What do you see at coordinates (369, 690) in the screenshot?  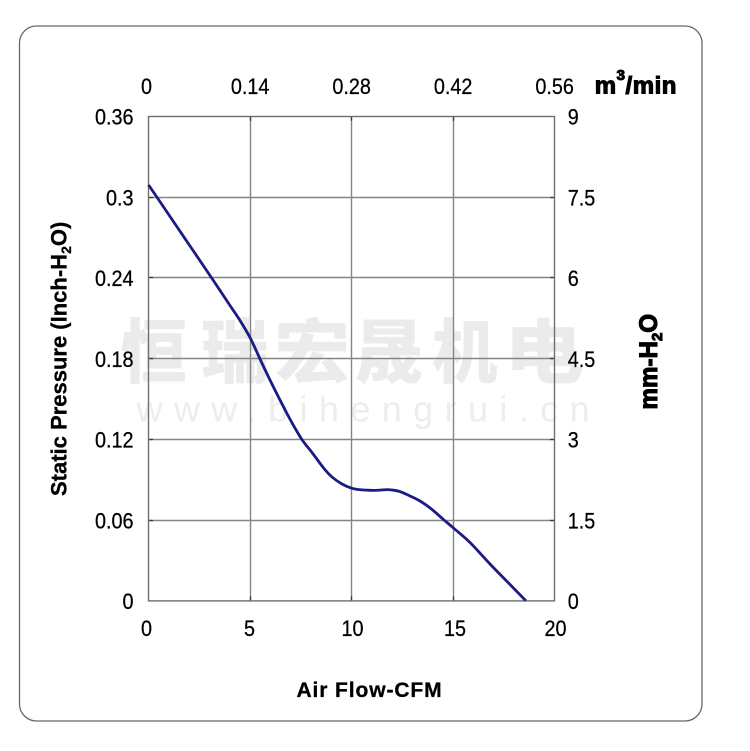 I see `svg-text: Air Flow-CFM` at bounding box center [369, 690].